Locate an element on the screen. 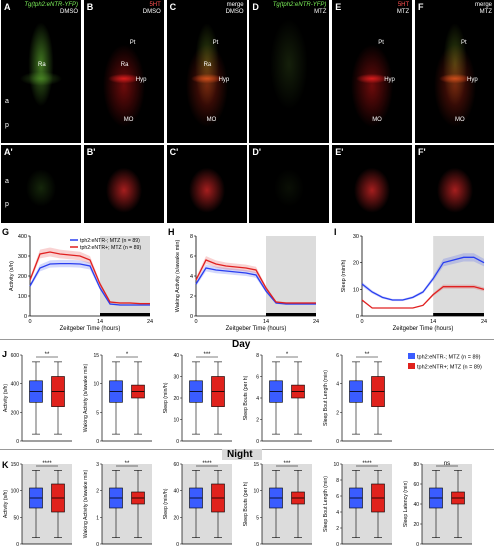 This screenshot has width=494, height=550. y-tick-label: 5 is located at coordinates (97, 413).